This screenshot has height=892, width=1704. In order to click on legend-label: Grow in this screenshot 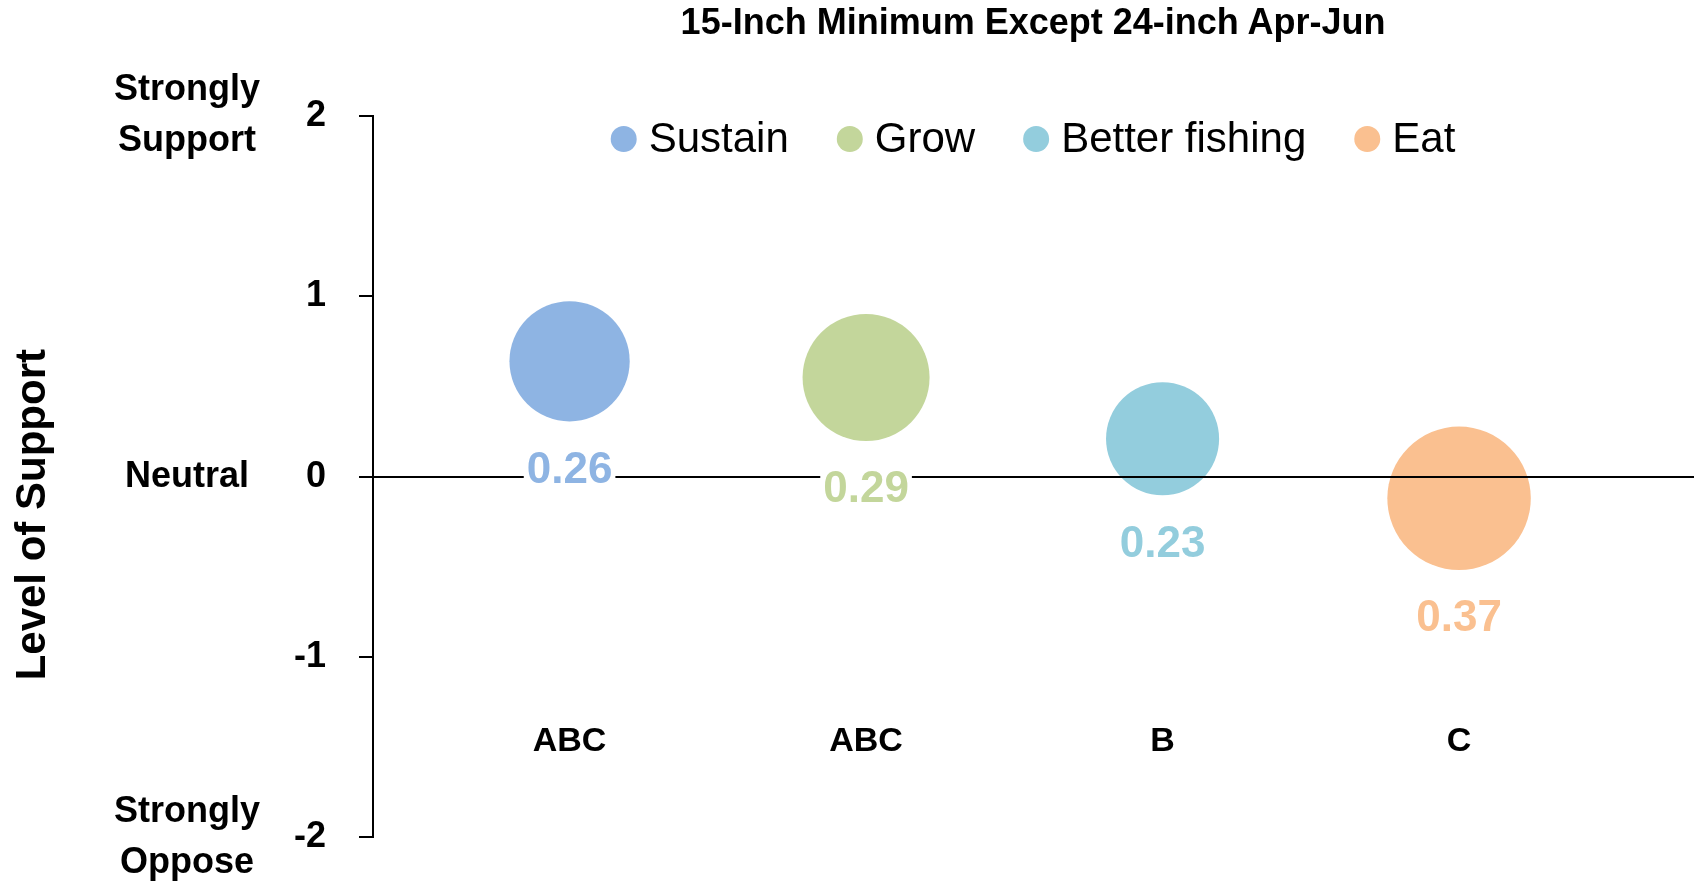, I will do `click(925, 137)`.